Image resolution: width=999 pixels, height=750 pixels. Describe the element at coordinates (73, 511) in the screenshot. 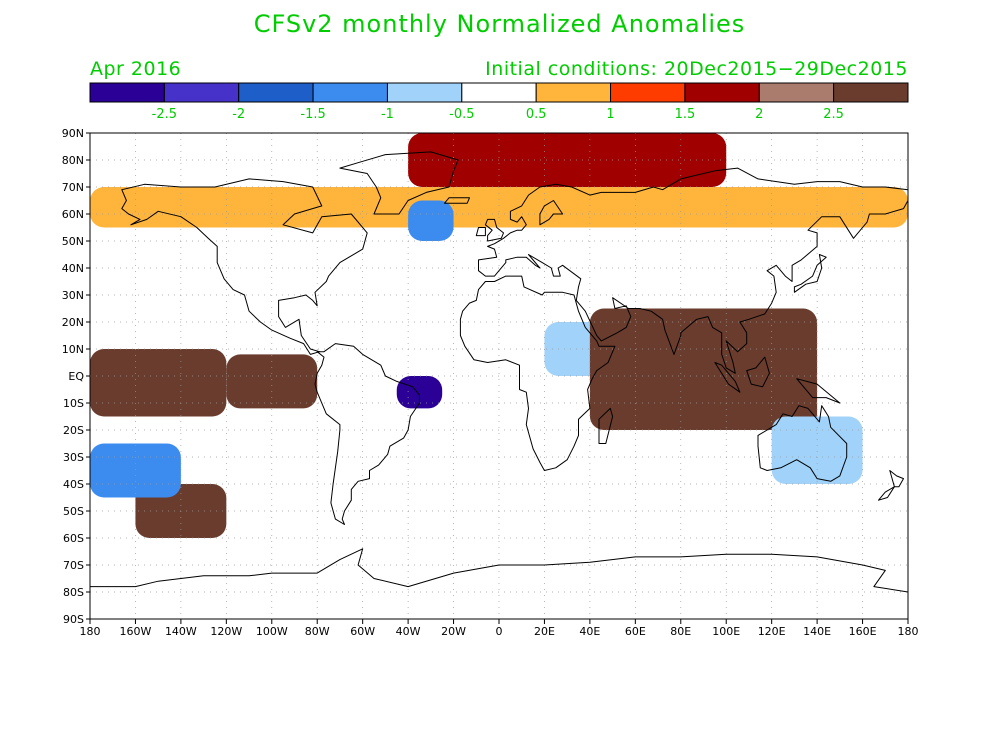

I see `lat-tick-label: 50S` at that location.